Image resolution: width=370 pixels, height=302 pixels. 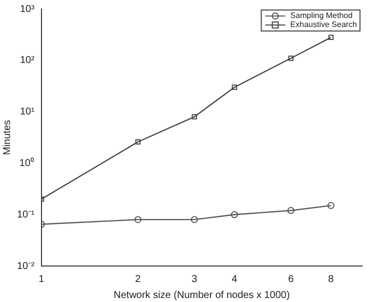 What do you see at coordinates (323, 25) in the screenshot?
I see `legend-label: Exhaustive Search` at bounding box center [323, 25].